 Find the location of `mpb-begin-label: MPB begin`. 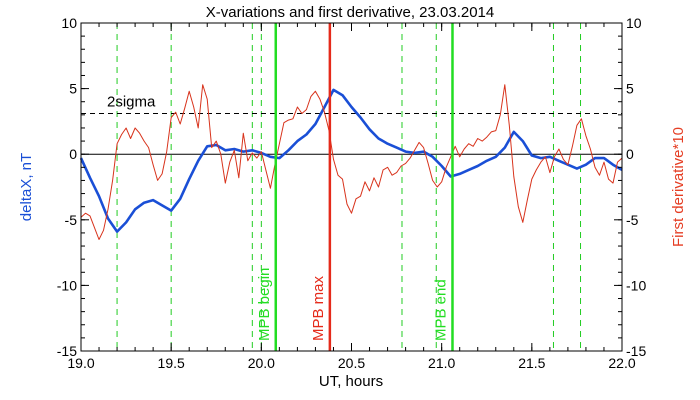

mpb-begin-label: MPB begin is located at coordinates (264, 304).